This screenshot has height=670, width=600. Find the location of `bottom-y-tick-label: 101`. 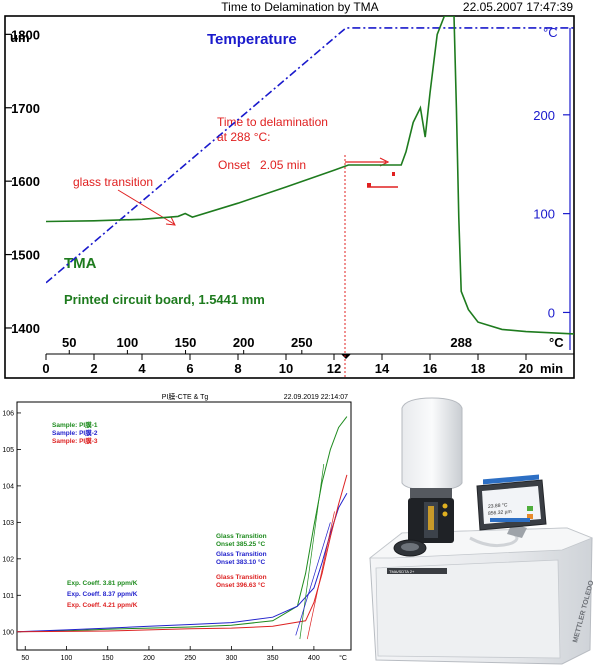

bottom-y-tick-label: 101 is located at coordinates (8, 596).